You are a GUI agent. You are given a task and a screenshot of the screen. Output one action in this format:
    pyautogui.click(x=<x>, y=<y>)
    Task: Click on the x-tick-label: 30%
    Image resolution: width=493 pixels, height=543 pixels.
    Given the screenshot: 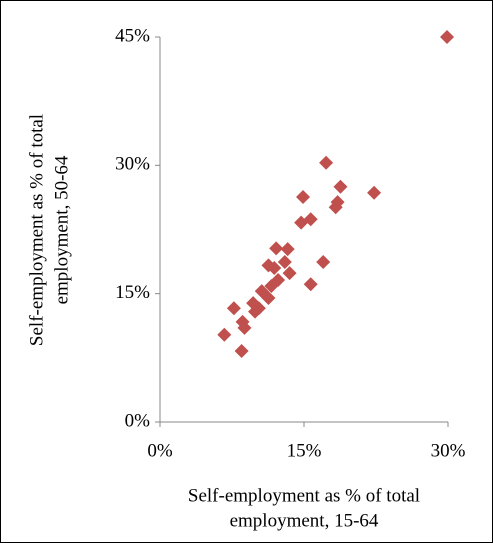 What is the action you would take?
    pyautogui.click(x=448, y=450)
    